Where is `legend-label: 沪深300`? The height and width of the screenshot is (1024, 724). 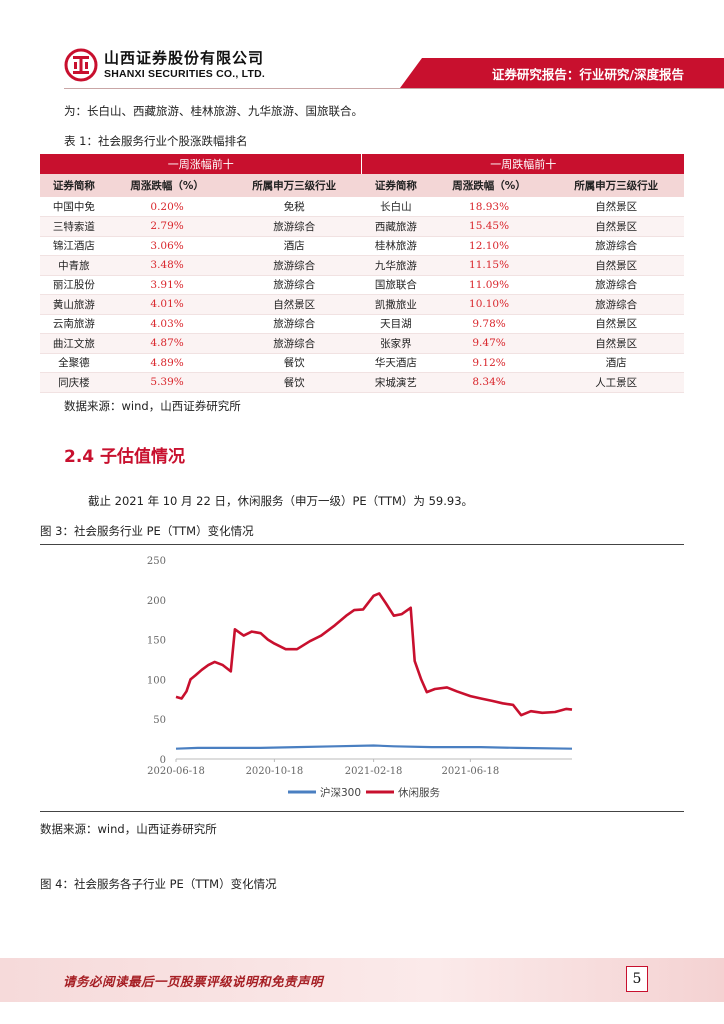
legend-label: 沪深300 is located at coordinates (340, 792).